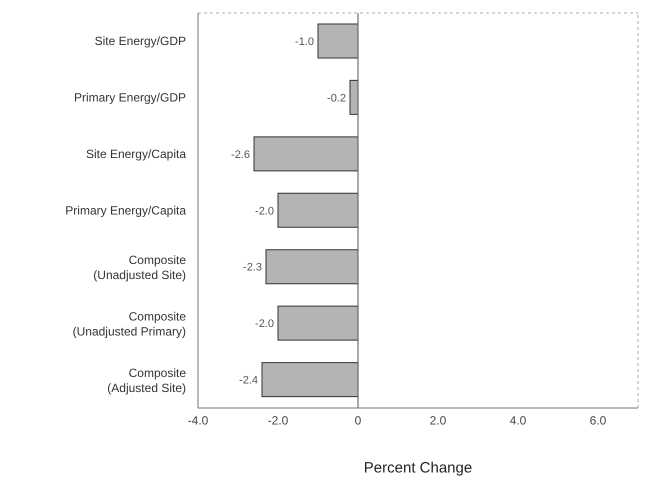 The image size is (656, 489). Describe the element at coordinates (130, 97) in the screenshot. I see `y-tick-label: Primary Energy/GDP` at that location.